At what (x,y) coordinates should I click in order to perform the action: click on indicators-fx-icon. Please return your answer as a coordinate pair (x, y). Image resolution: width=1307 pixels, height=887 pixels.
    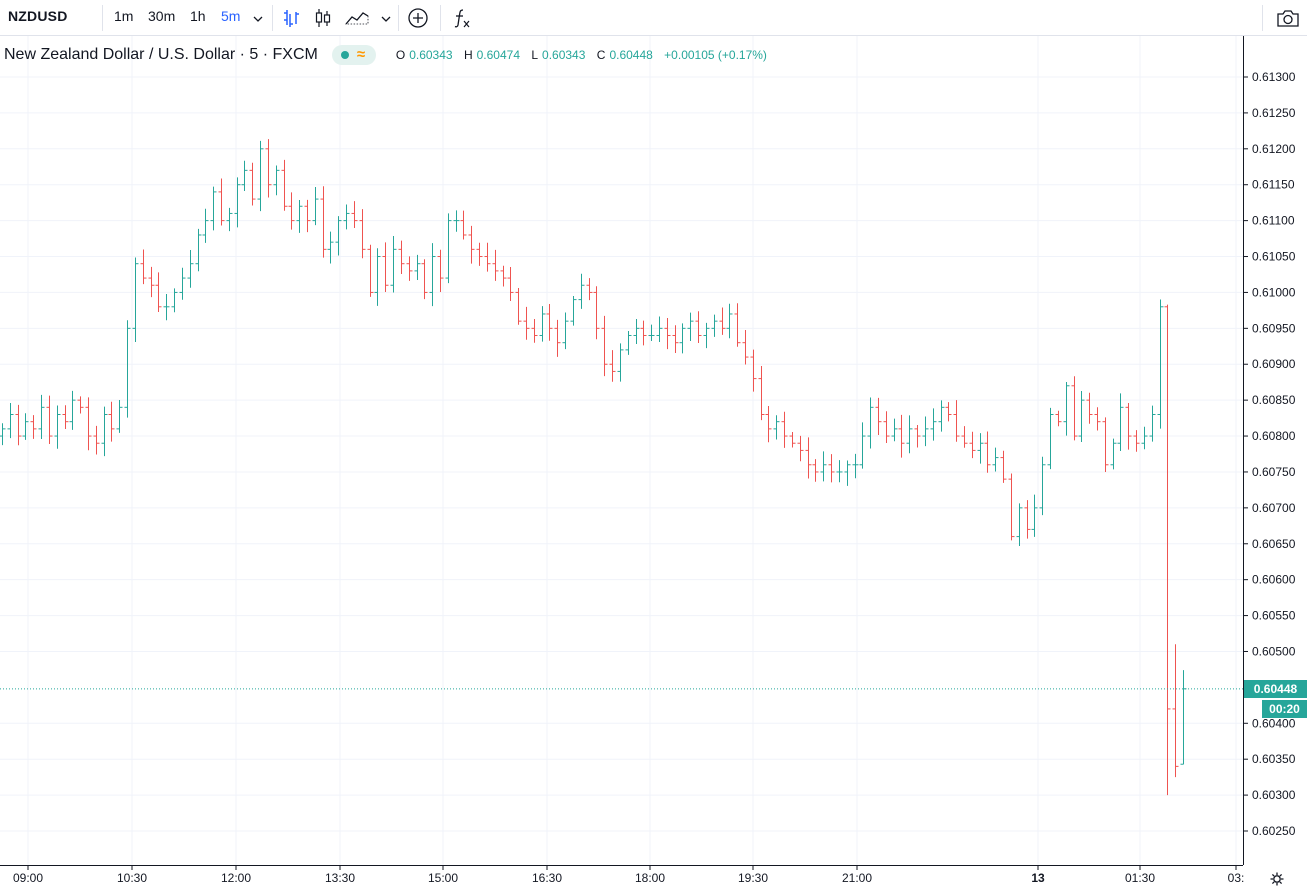
    Looking at the image, I should click on (462, 18).